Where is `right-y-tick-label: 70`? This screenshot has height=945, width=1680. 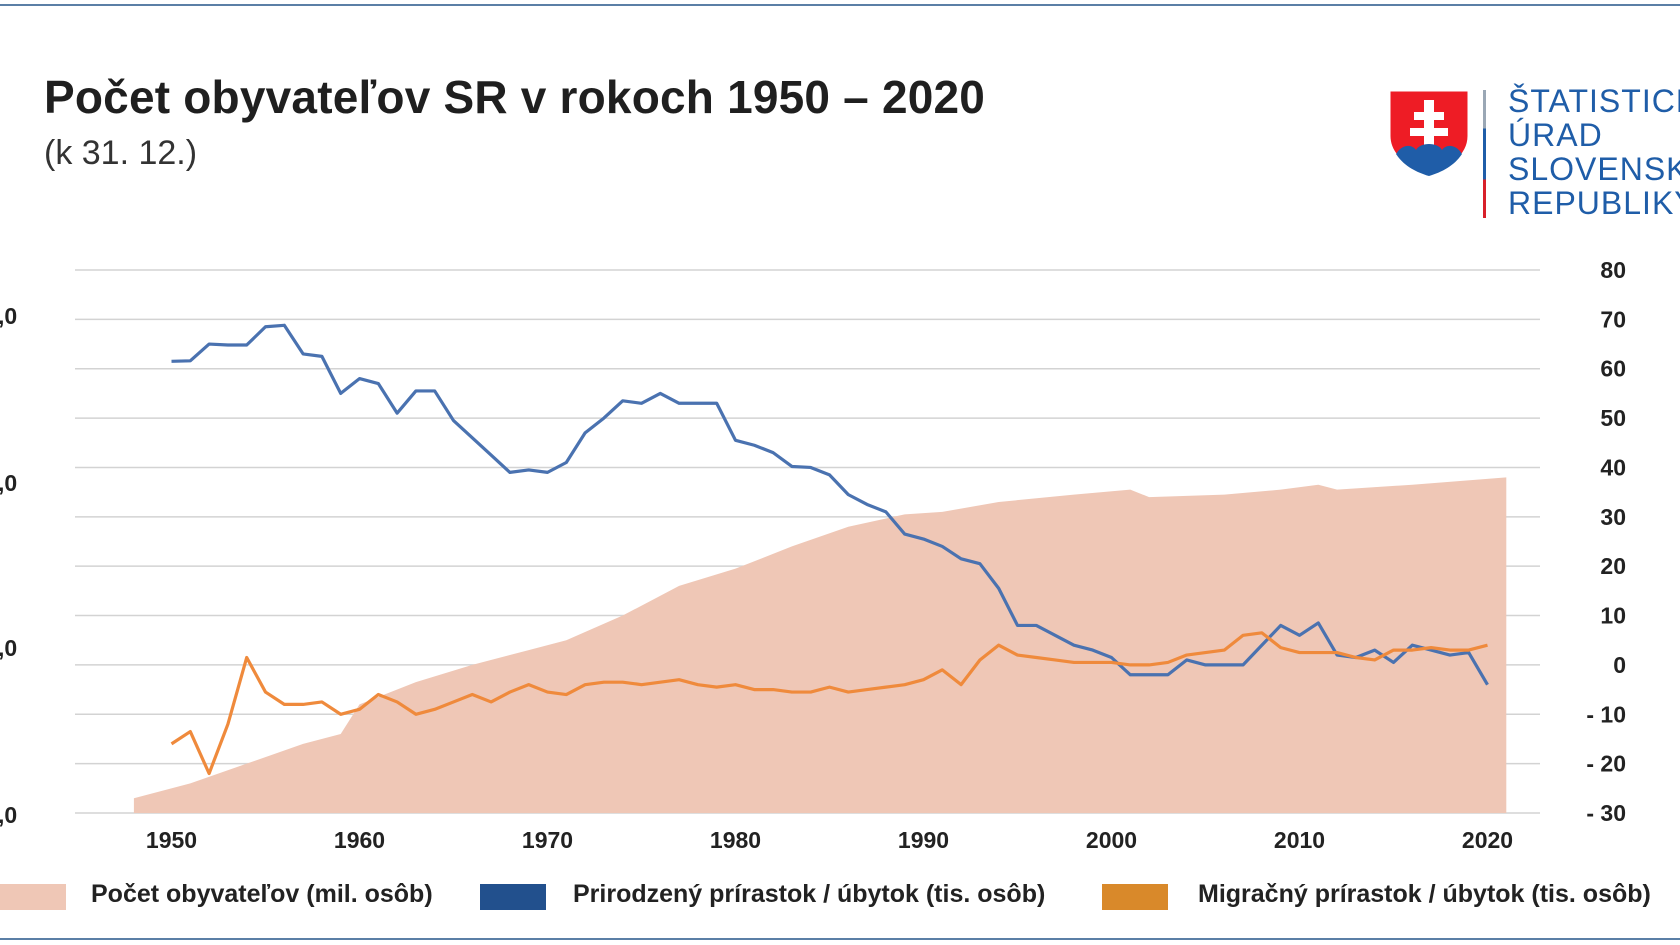
right-y-tick-label: 70 is located at coordinates (1613, 319).